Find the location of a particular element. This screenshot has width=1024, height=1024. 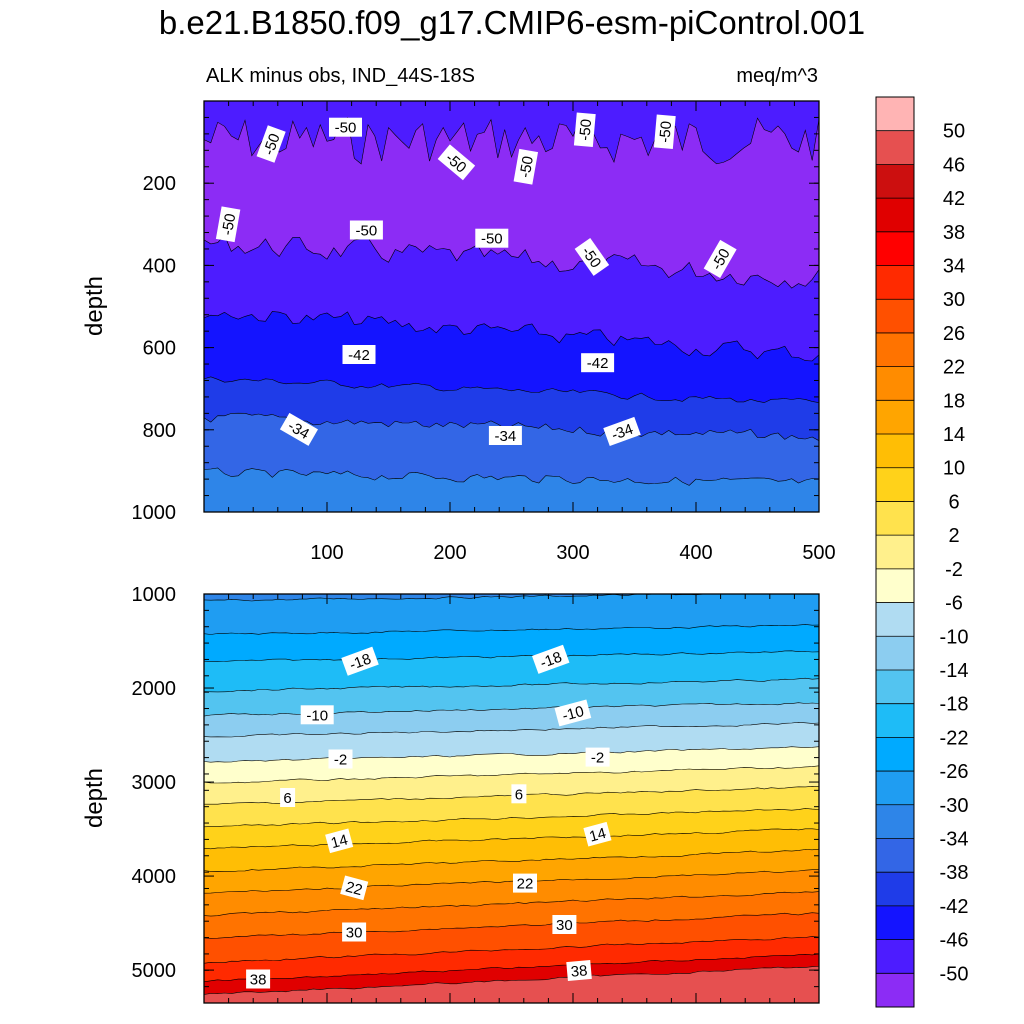

colorbar-label: 46 is located at coordinates (954, 165).